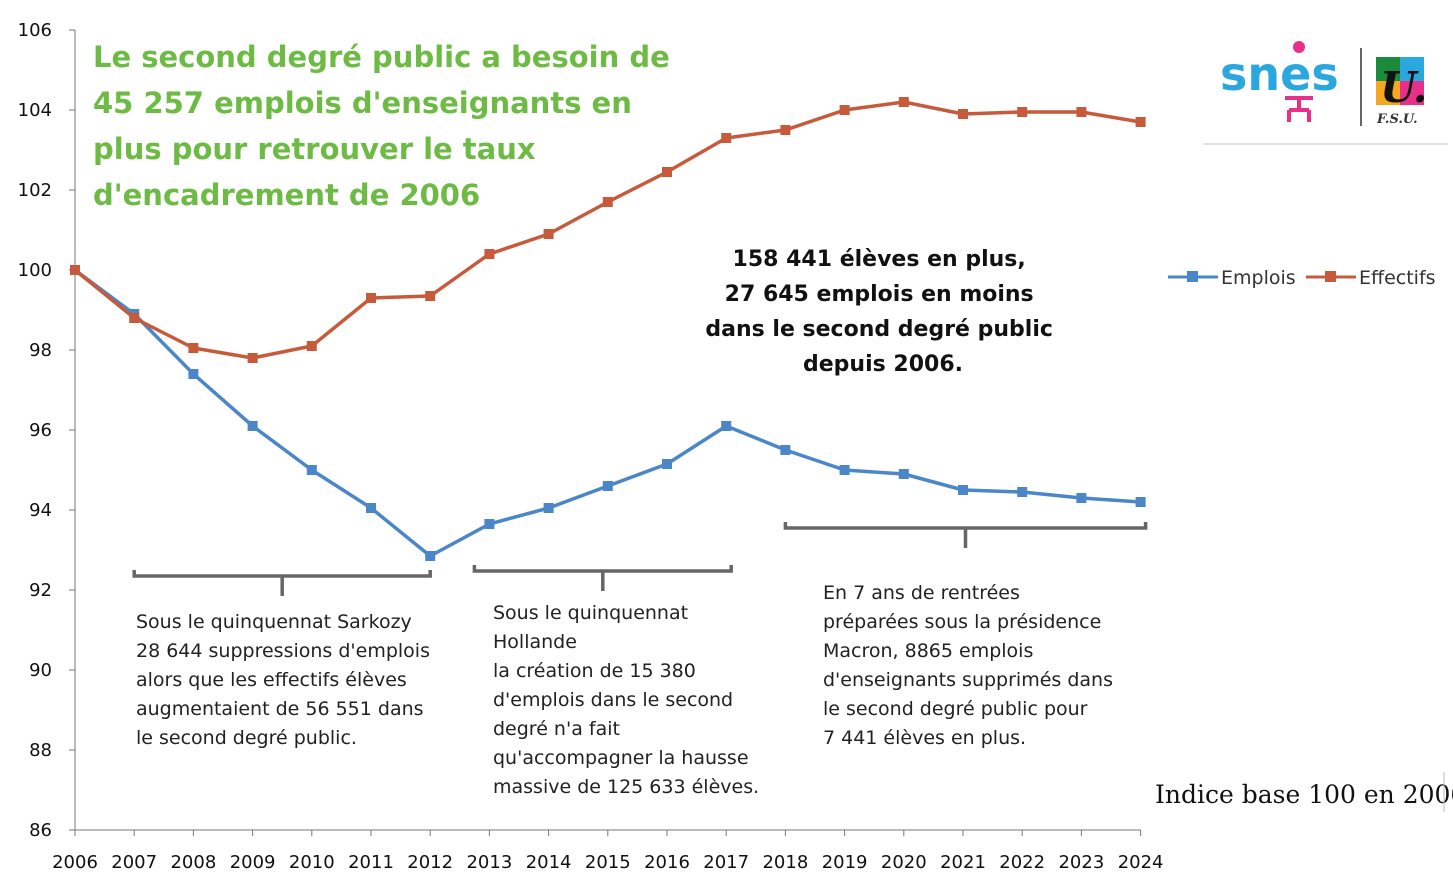  What do you see at coordinates (968, 680) in the screenshot?
I see `period-line: d'enseignants supprimés dans` at bounding box center [968, 680].